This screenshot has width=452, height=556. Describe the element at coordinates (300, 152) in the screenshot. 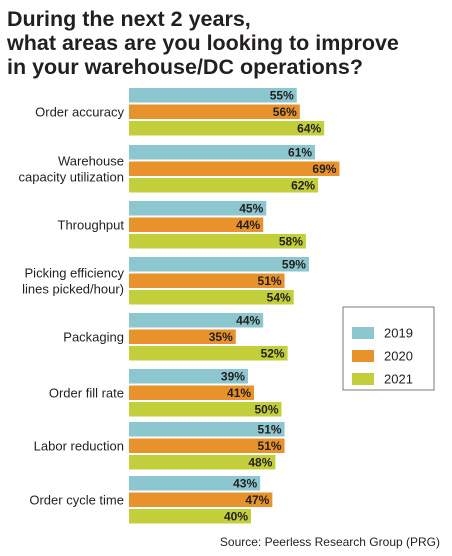

I see `data-label: 61%` at that location.